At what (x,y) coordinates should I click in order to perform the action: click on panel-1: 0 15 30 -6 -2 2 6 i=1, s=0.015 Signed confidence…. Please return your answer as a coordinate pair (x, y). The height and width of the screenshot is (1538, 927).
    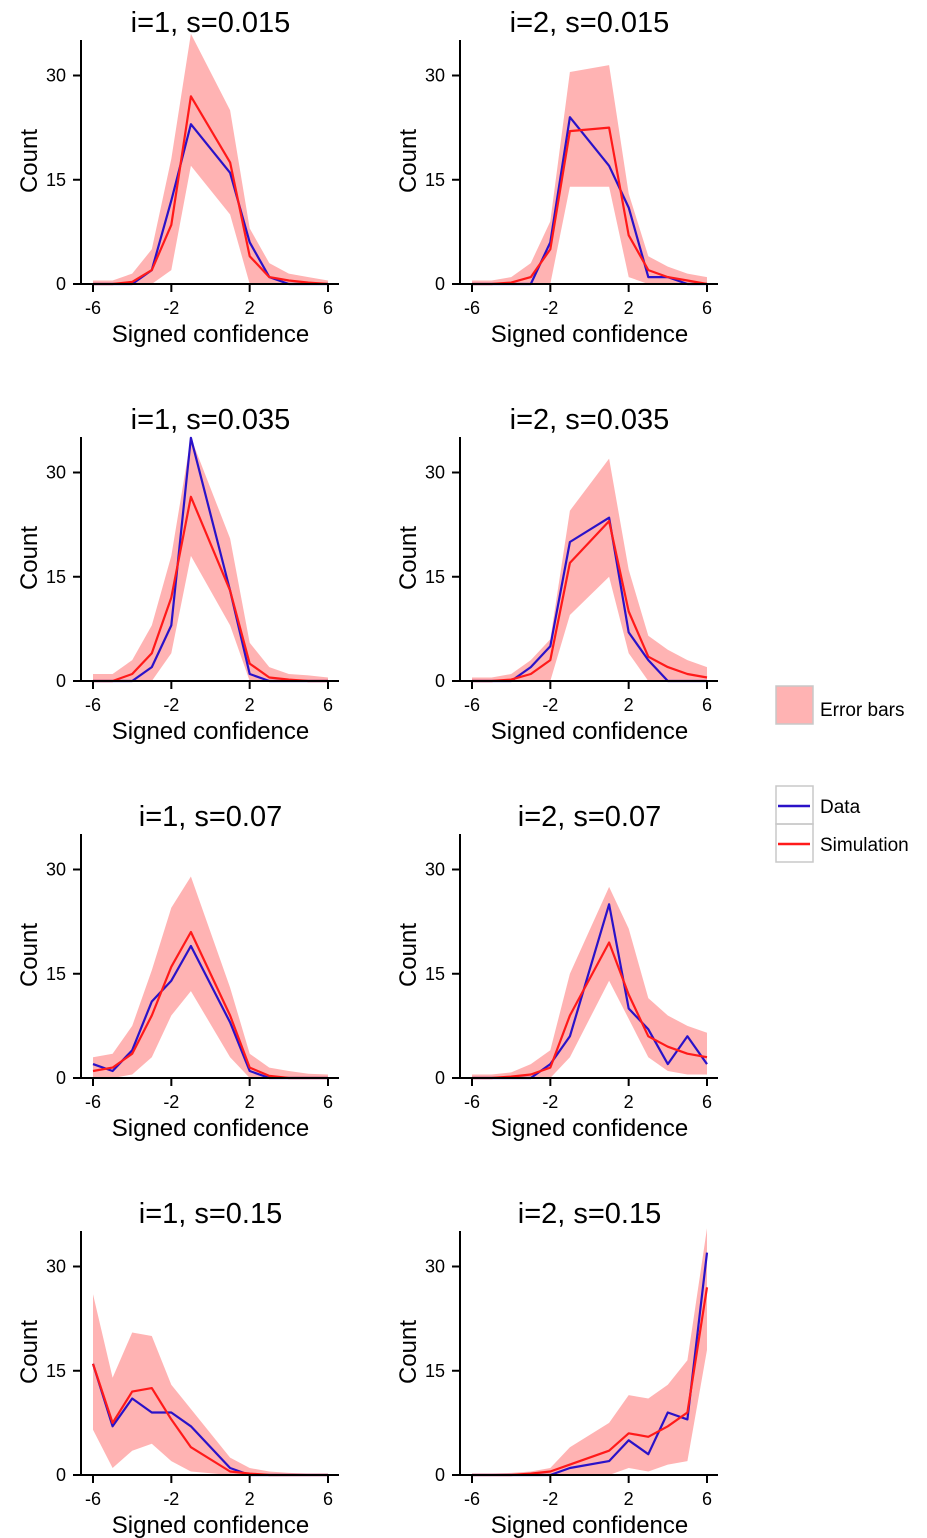
    Looking at the image, I should click on (177, 177).